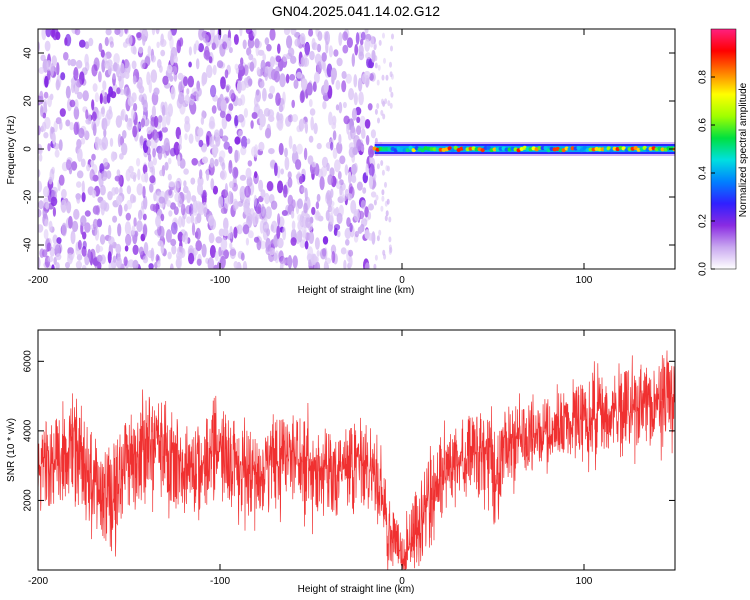 The width and height of the screenshot is (750, 600). What do you see at coordinates (706, 173) in the screenshot?
I see `colorbar-ticks: 0.0 0.2 0.4 0.6 0.8` at bounding box center [706, 173].